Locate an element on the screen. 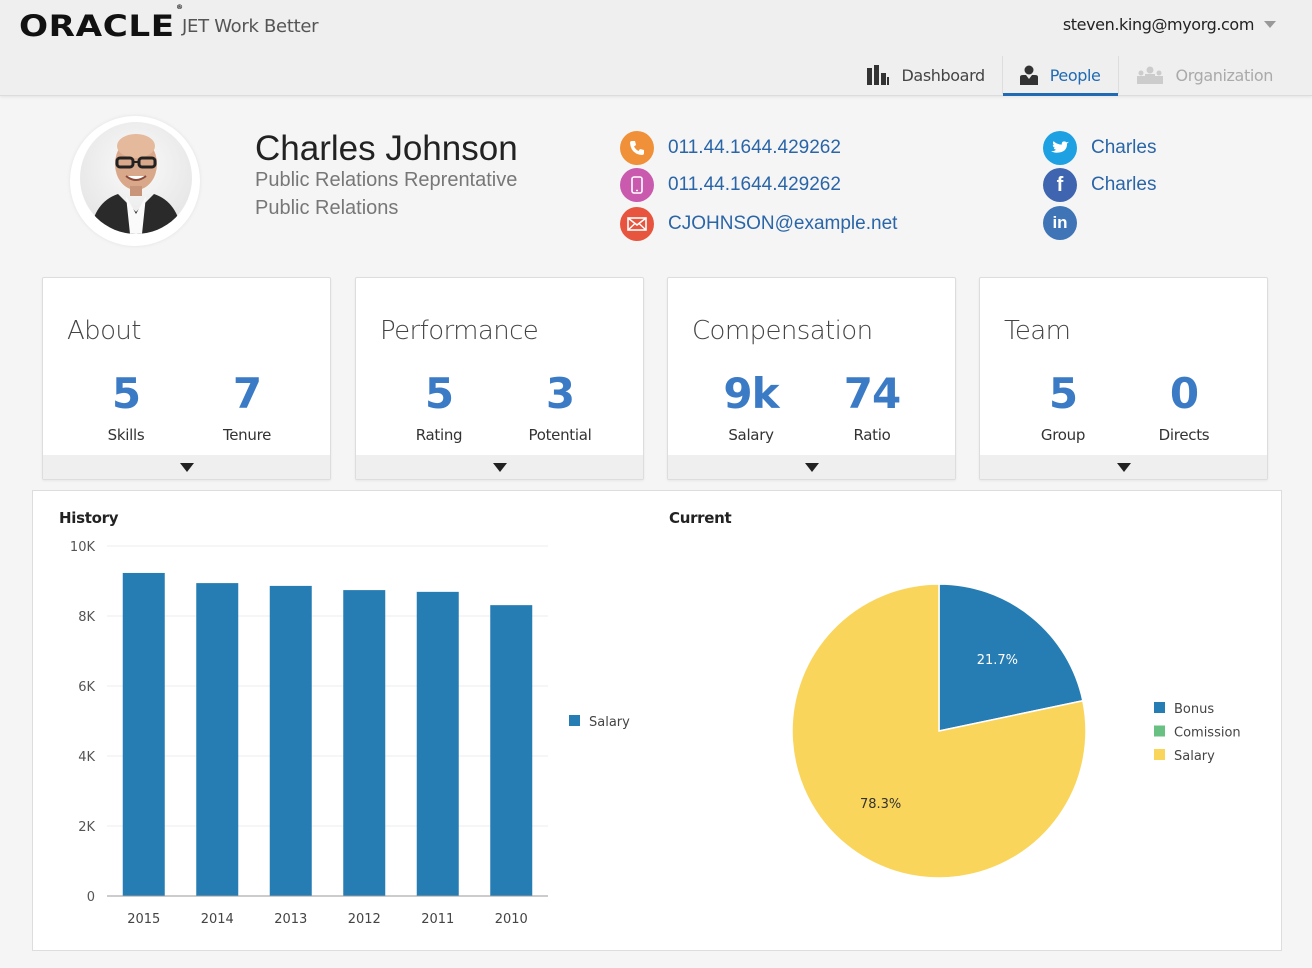 The image size is (1312, 968). bar-2014 is located at coordinates (217, 739).